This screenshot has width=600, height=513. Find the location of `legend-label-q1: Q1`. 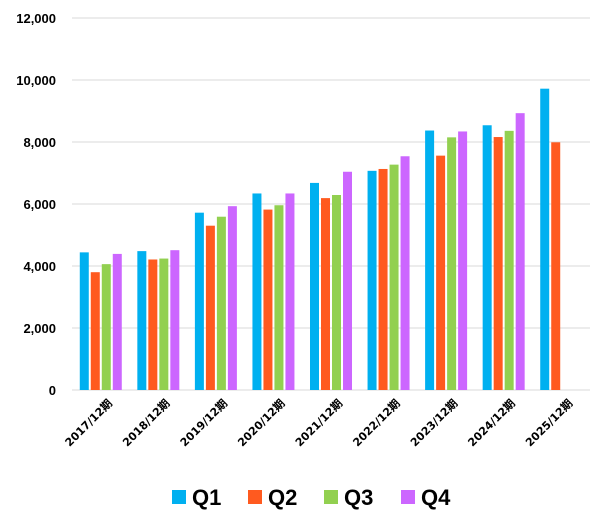

legend-label-q1: Q1 is located at coordinates (206, 497).